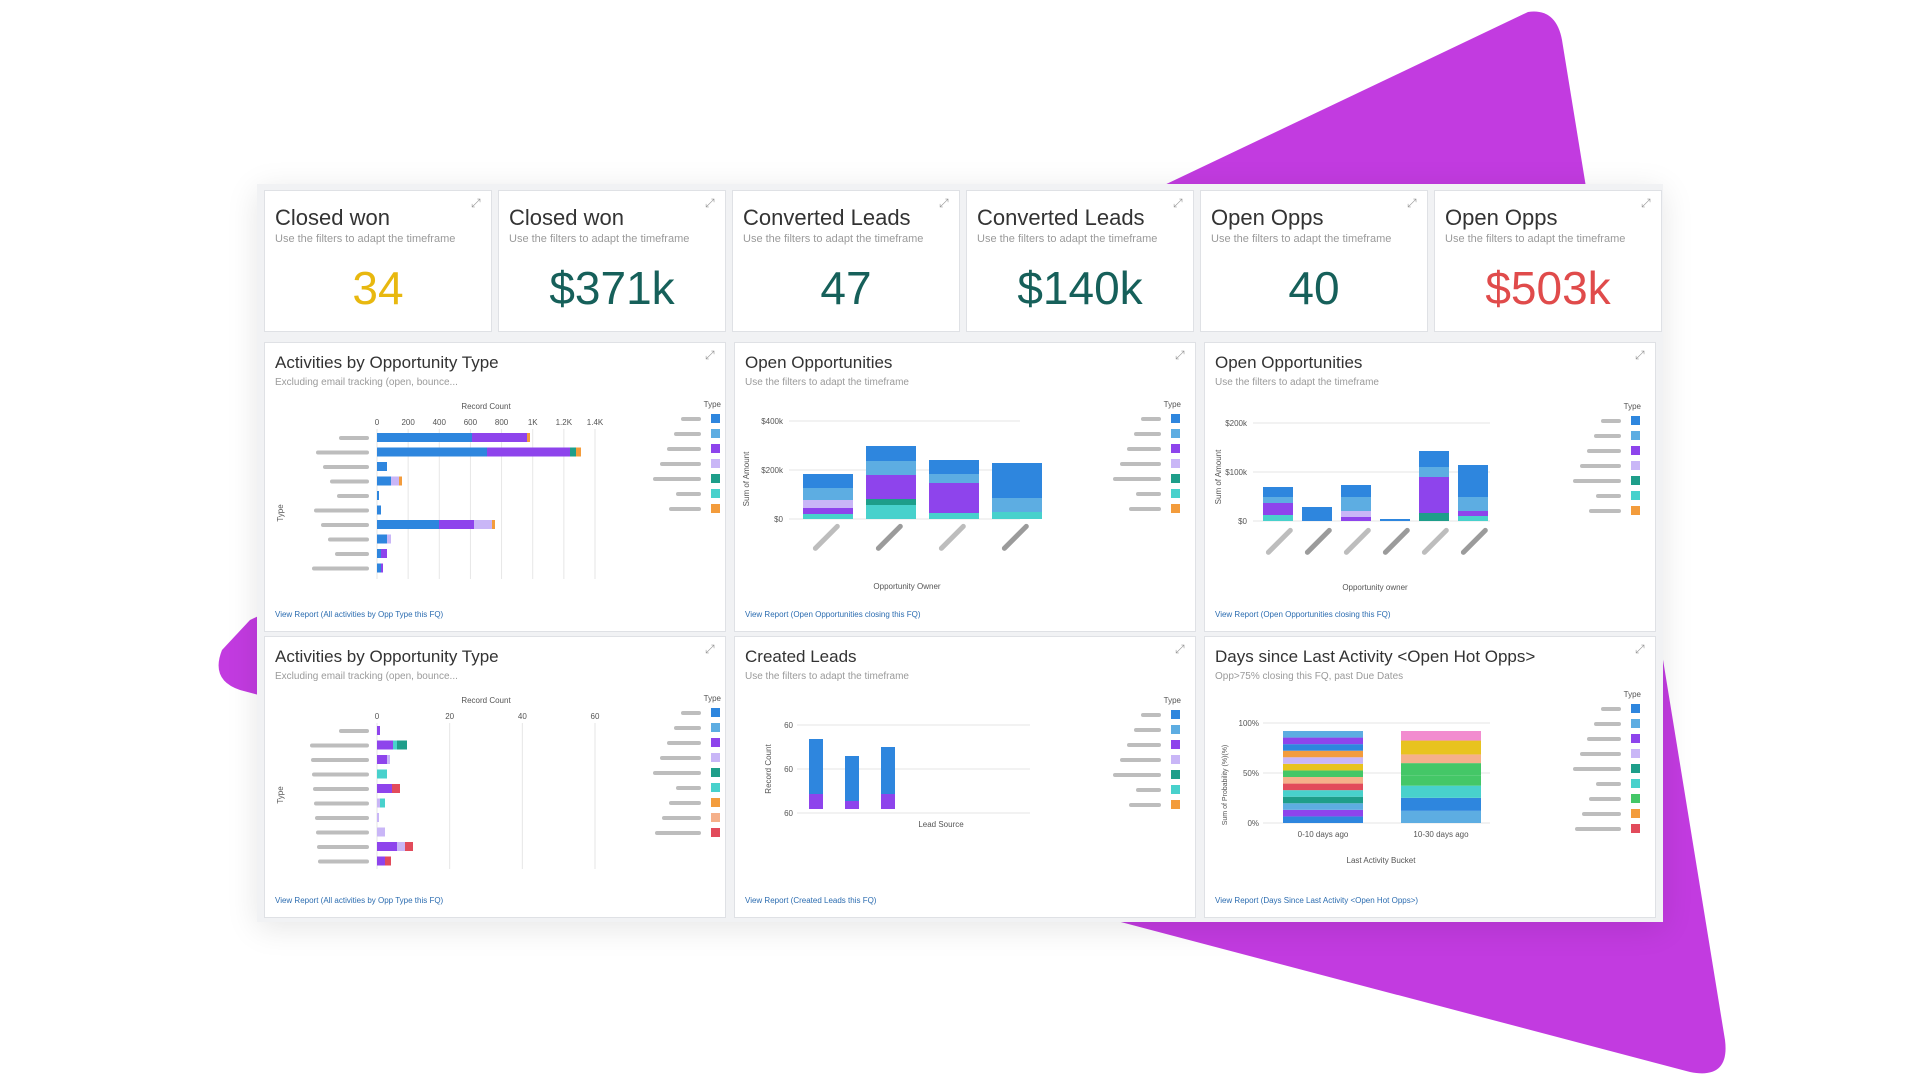  Describe the element at coordinates (332, 217) in the screenshot. I see `kpi-title: Closed won` at that location.